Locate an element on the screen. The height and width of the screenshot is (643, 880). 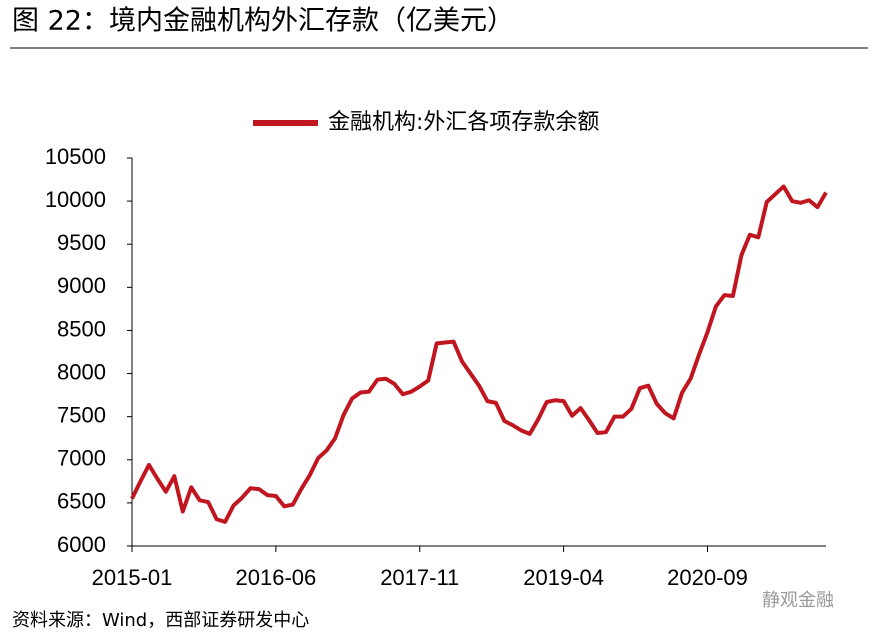
y-tick-label: 10000 is located at coordinates (75, 199).